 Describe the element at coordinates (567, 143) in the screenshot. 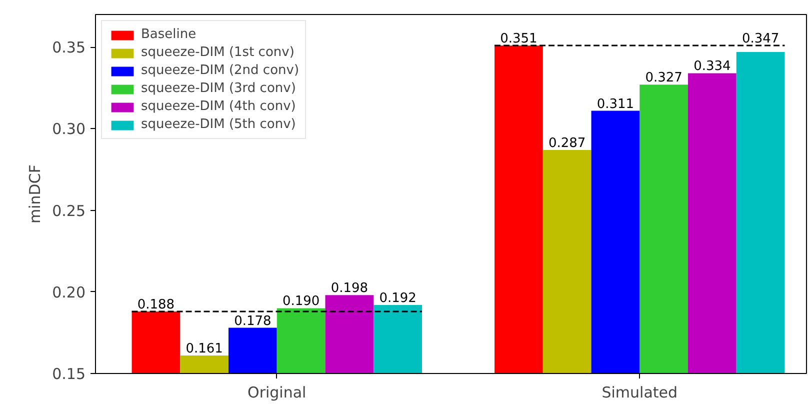

I see `data-label: 0.287` at that location.